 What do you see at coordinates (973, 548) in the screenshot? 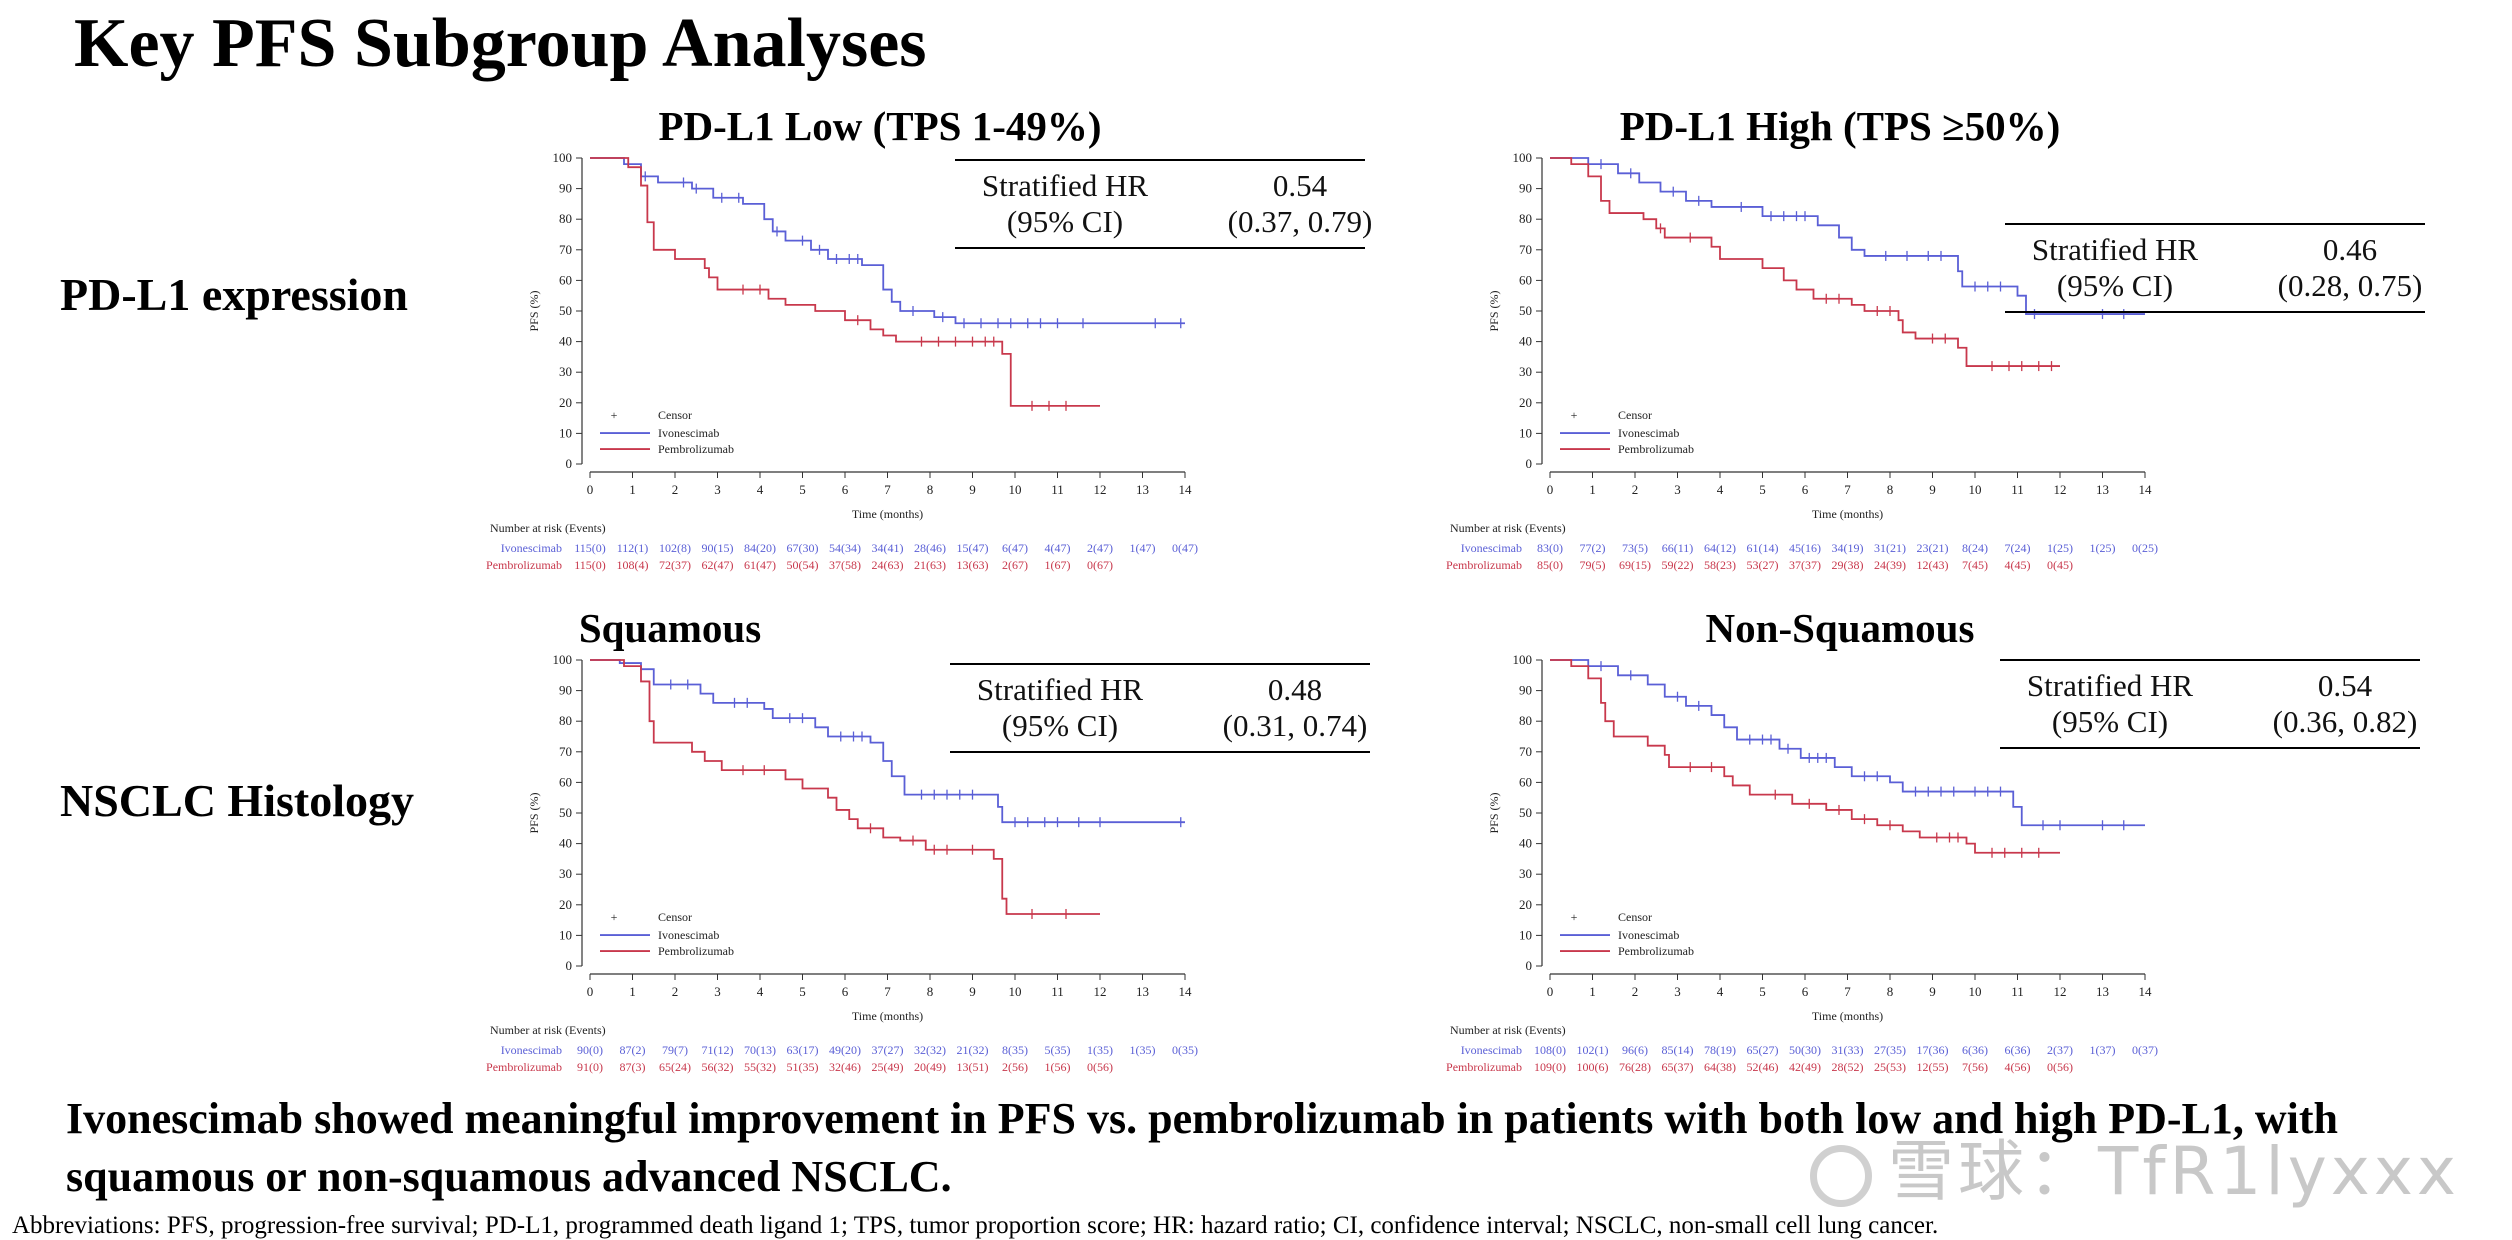
I see `risk-count: 15(47)` at bounding box center [973, 548].